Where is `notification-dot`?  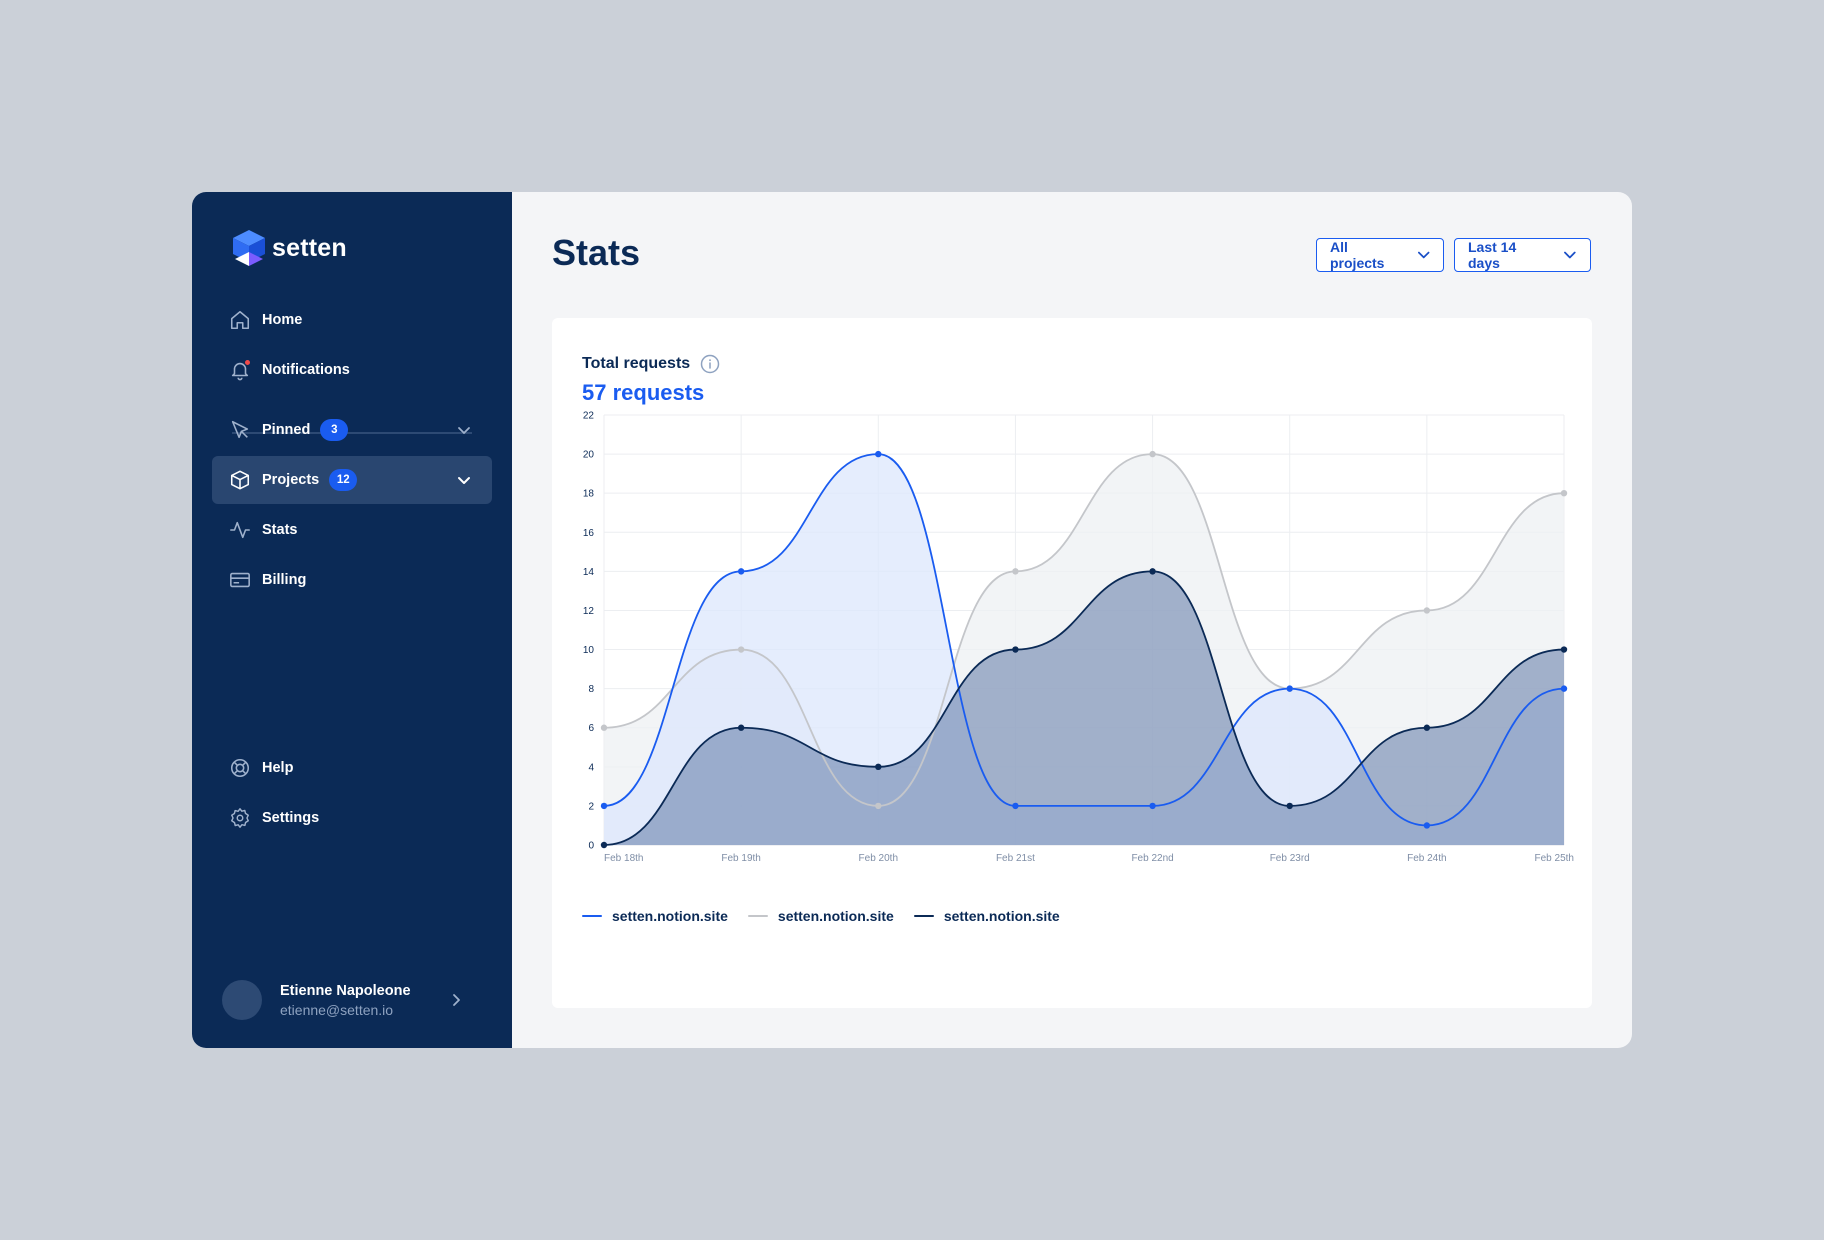 notification-dot is located at coordinates (247, 362).